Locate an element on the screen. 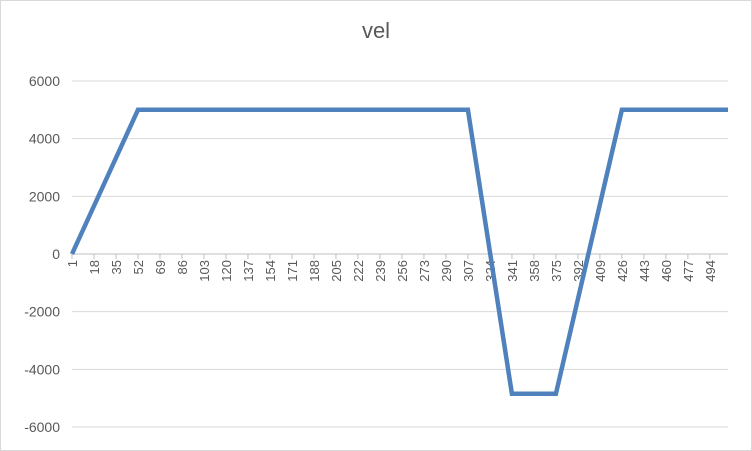 This screenshot has width=752, height=451. x-tick-label: 426 is located at coordinates (622, 271).